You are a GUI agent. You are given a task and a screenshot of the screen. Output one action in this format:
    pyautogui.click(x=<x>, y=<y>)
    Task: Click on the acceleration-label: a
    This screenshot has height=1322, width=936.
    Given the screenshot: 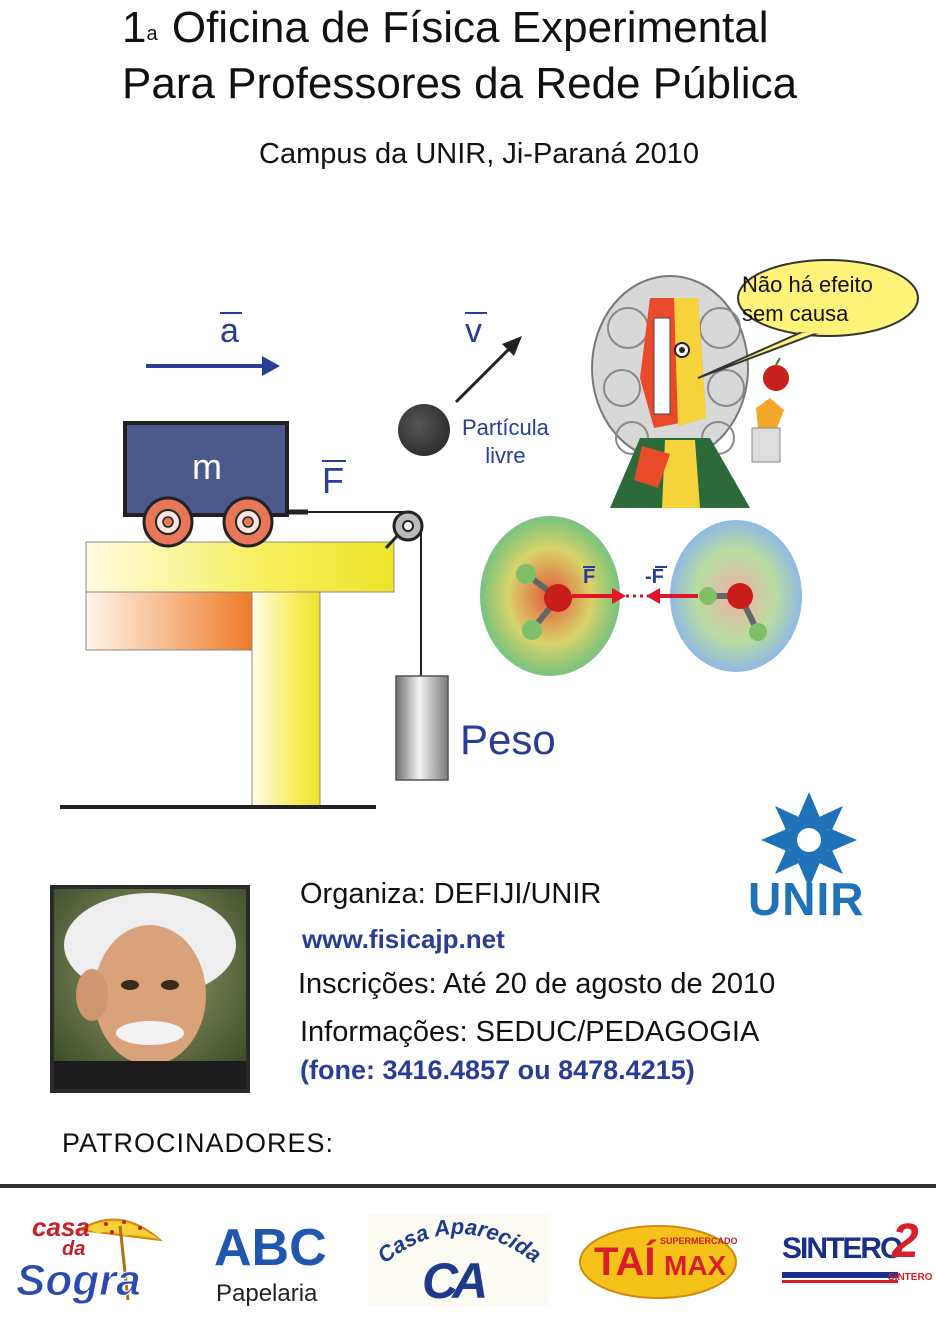 What is the action you would take?
    pyautogui.click(x=231, y=331)
    